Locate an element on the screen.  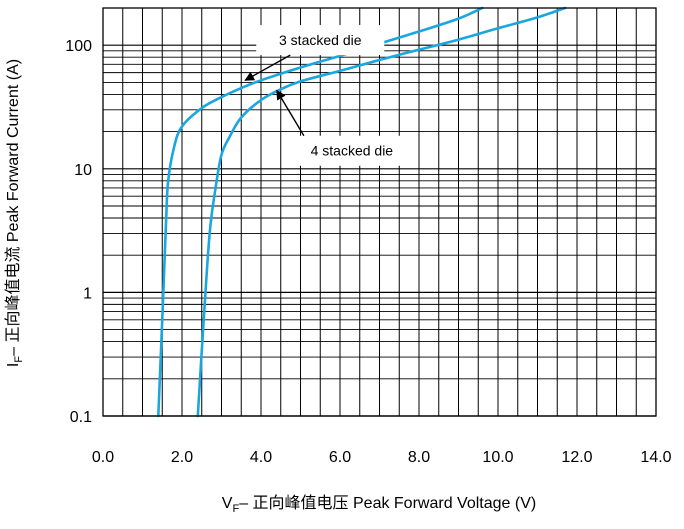
annotation-label: 3 stacked die is located at coordinates (320, 40).